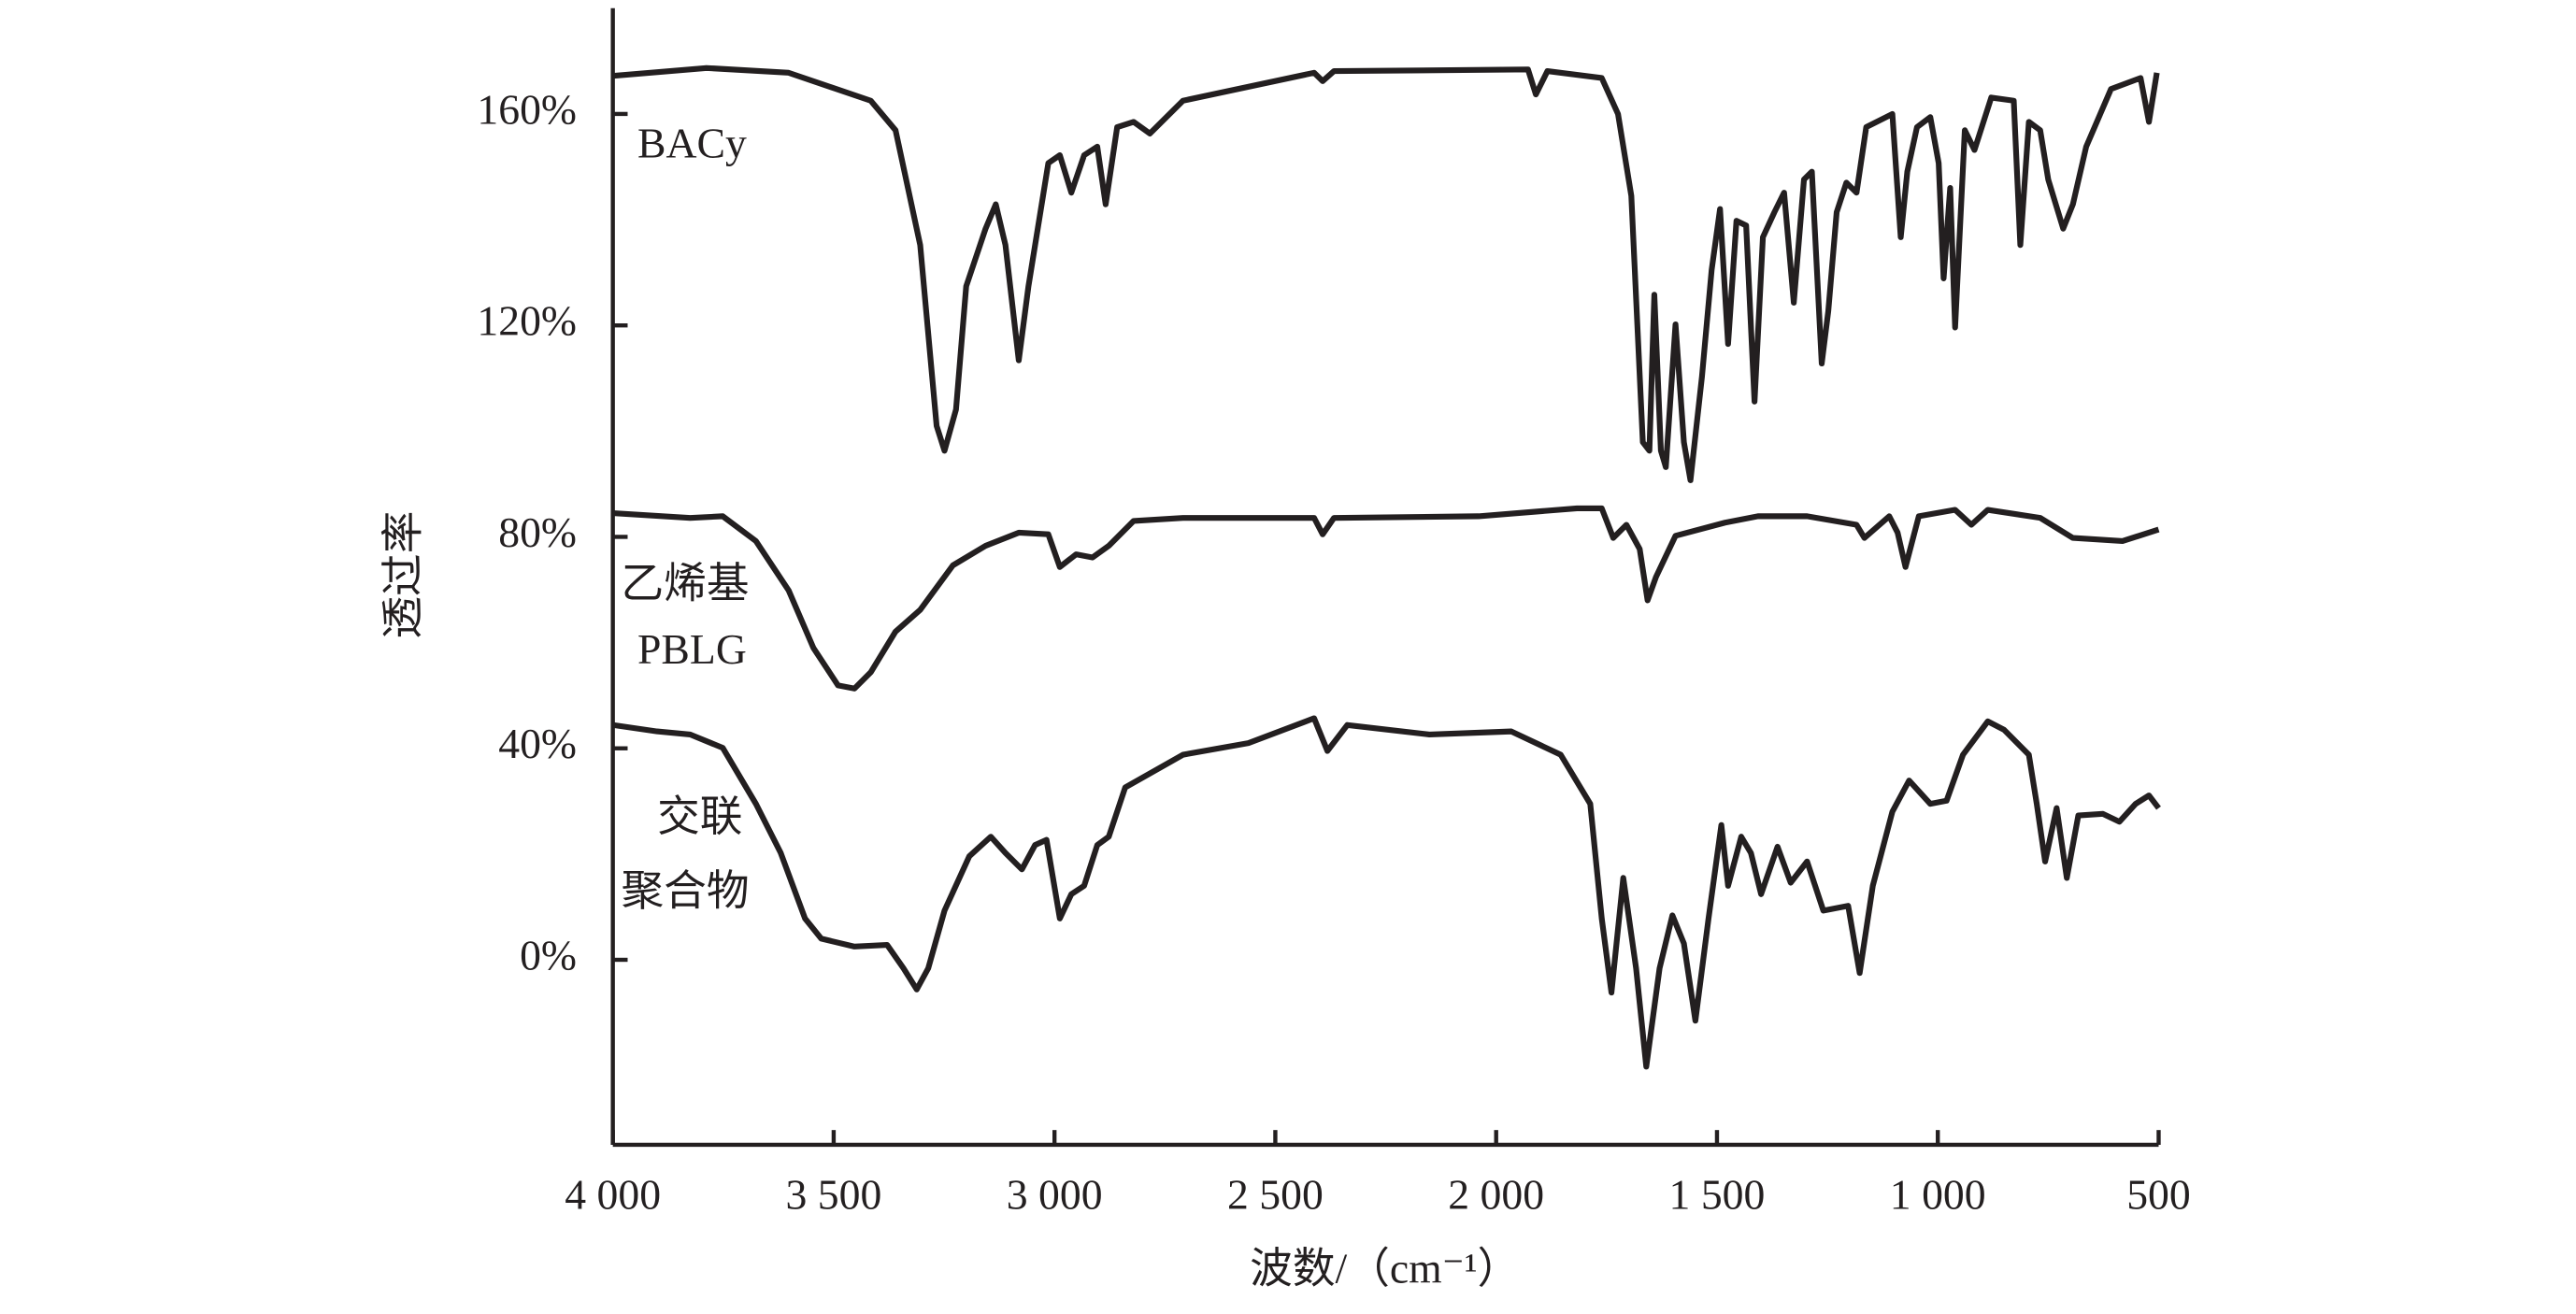  Describe the element at coordinates (1717, 1194) in the screenshot. I see `x-tick-label: 1 500` at that location.